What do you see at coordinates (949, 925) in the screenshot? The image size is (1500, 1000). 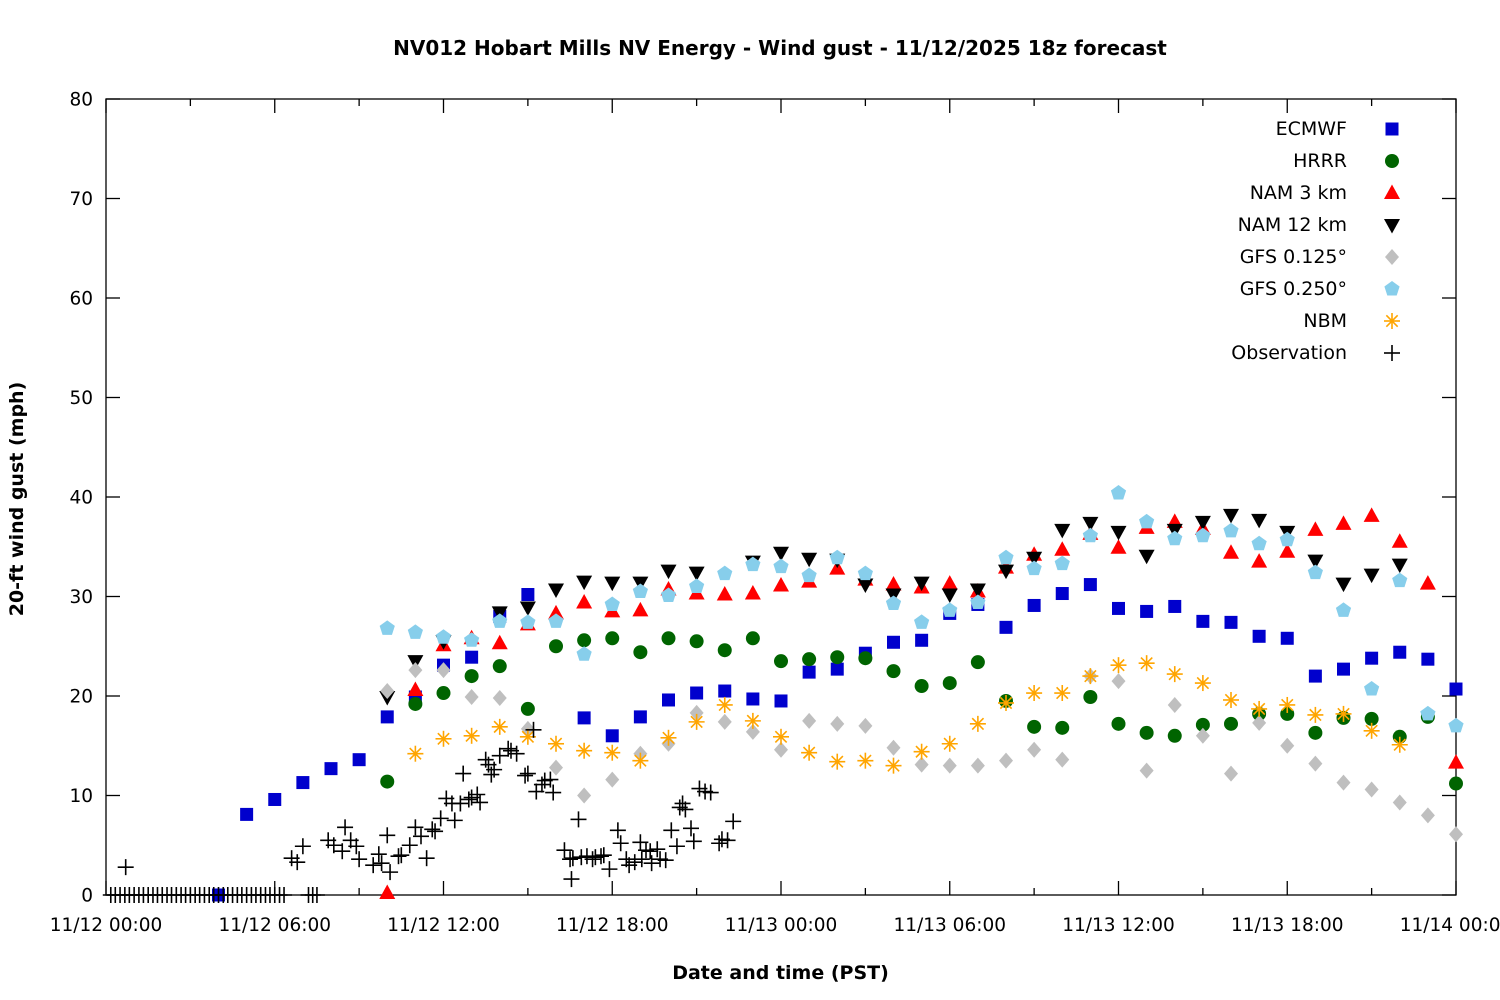 I see `x-tick-label: 11/13 06:00` at bounding box center [949, 925].